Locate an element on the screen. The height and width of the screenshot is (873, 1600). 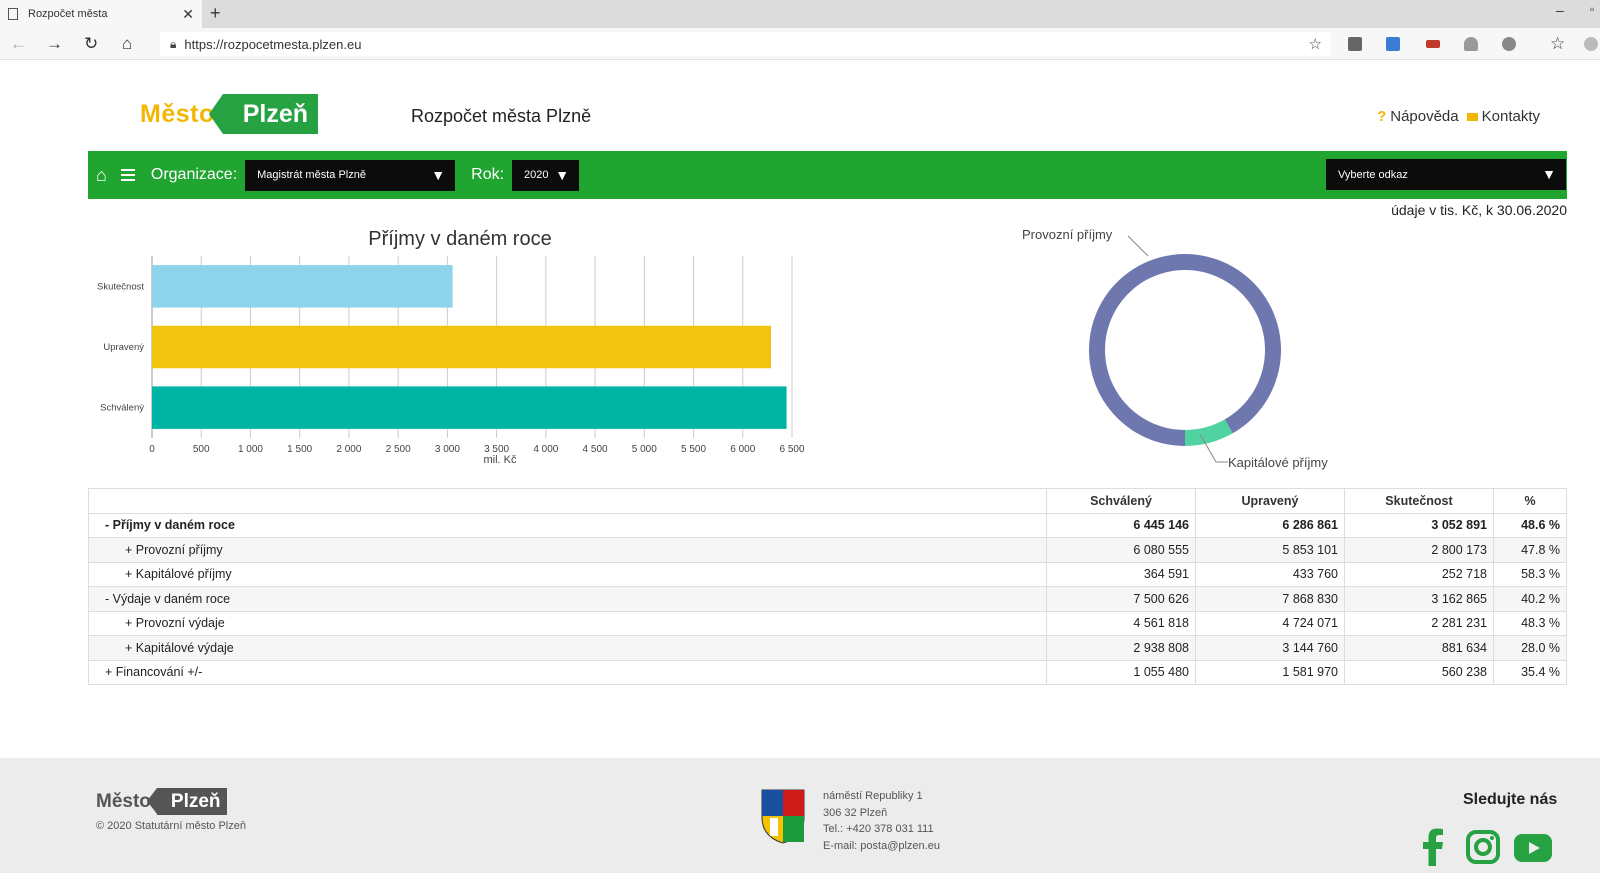
envelope-icon is located at coordinates (1472, 117).